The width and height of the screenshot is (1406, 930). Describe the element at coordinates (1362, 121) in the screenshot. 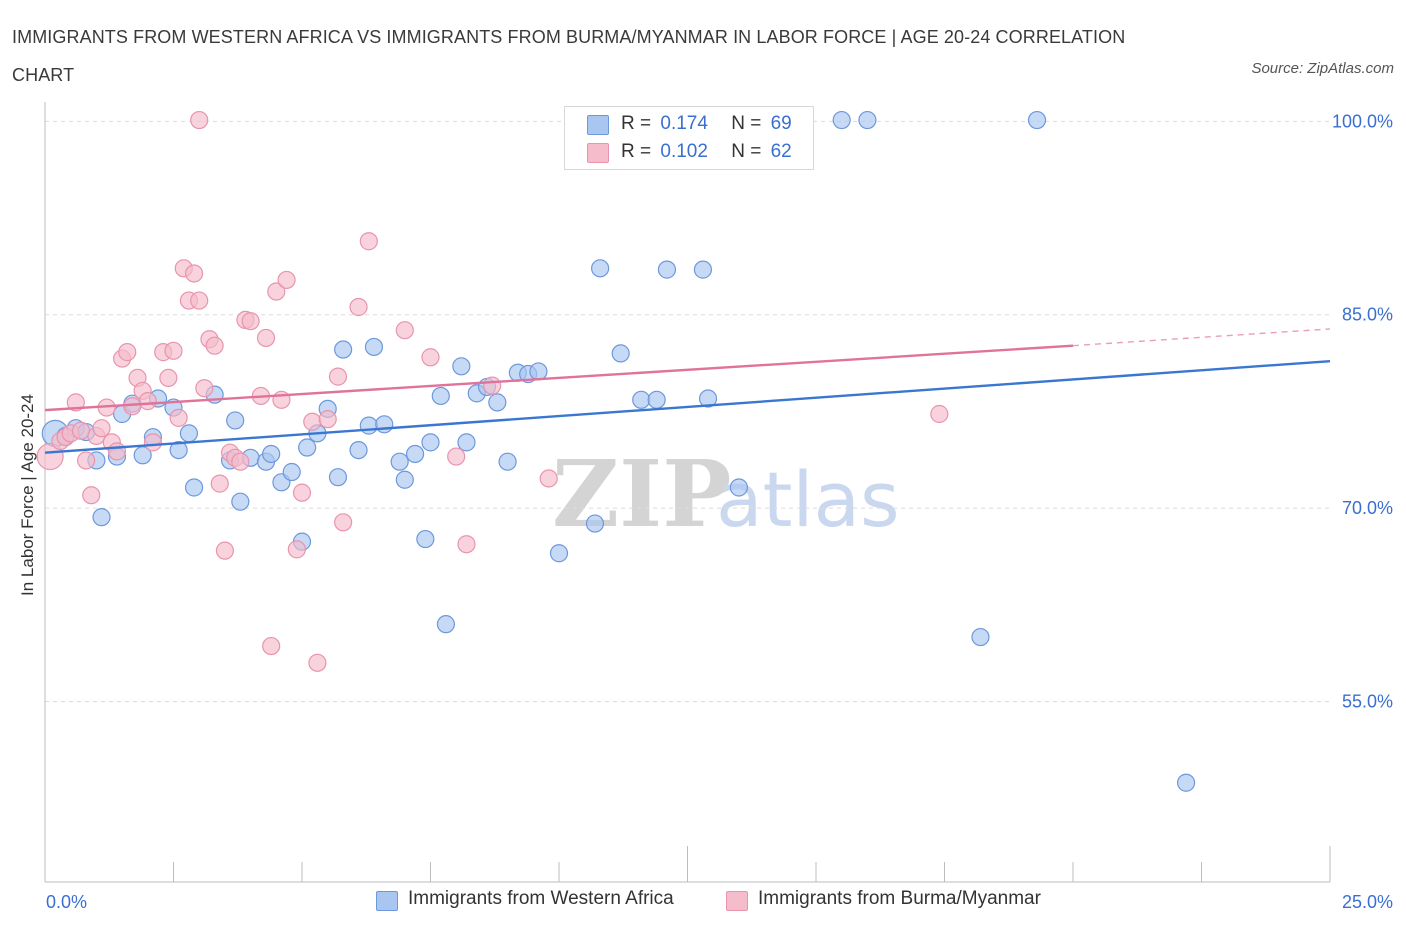

I see `y-tick-label: 100.0%` at that location.